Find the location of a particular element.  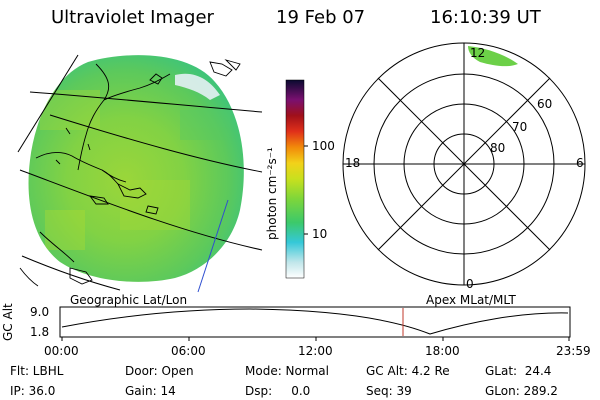

status-gain: Gain: 14 is located at coordinates (150, 391).